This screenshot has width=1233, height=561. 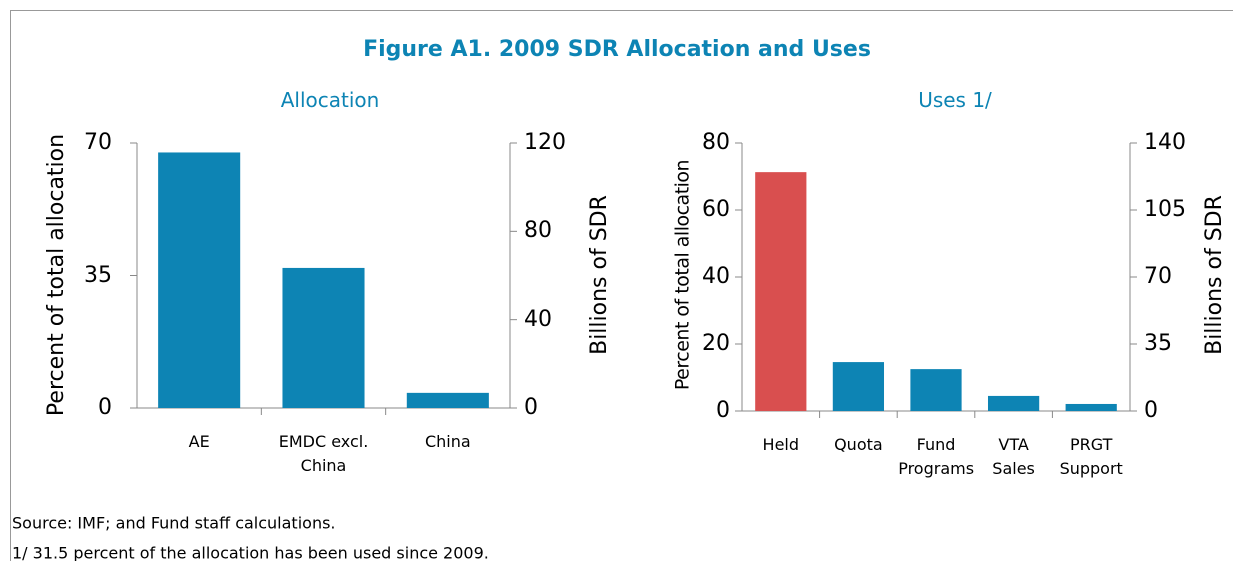 What do you see at coordinates (1165, 209) in the screenshot?
I see `y2-tick-label: 105` at bounding box center [1165, 209].